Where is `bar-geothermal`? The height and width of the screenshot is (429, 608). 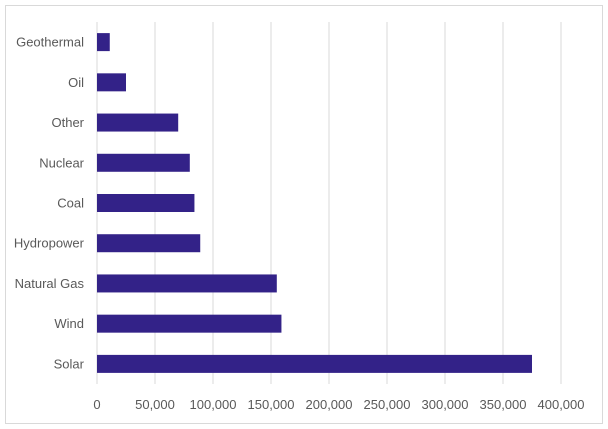
bar-geothermal is located at coordinates (103, 42).